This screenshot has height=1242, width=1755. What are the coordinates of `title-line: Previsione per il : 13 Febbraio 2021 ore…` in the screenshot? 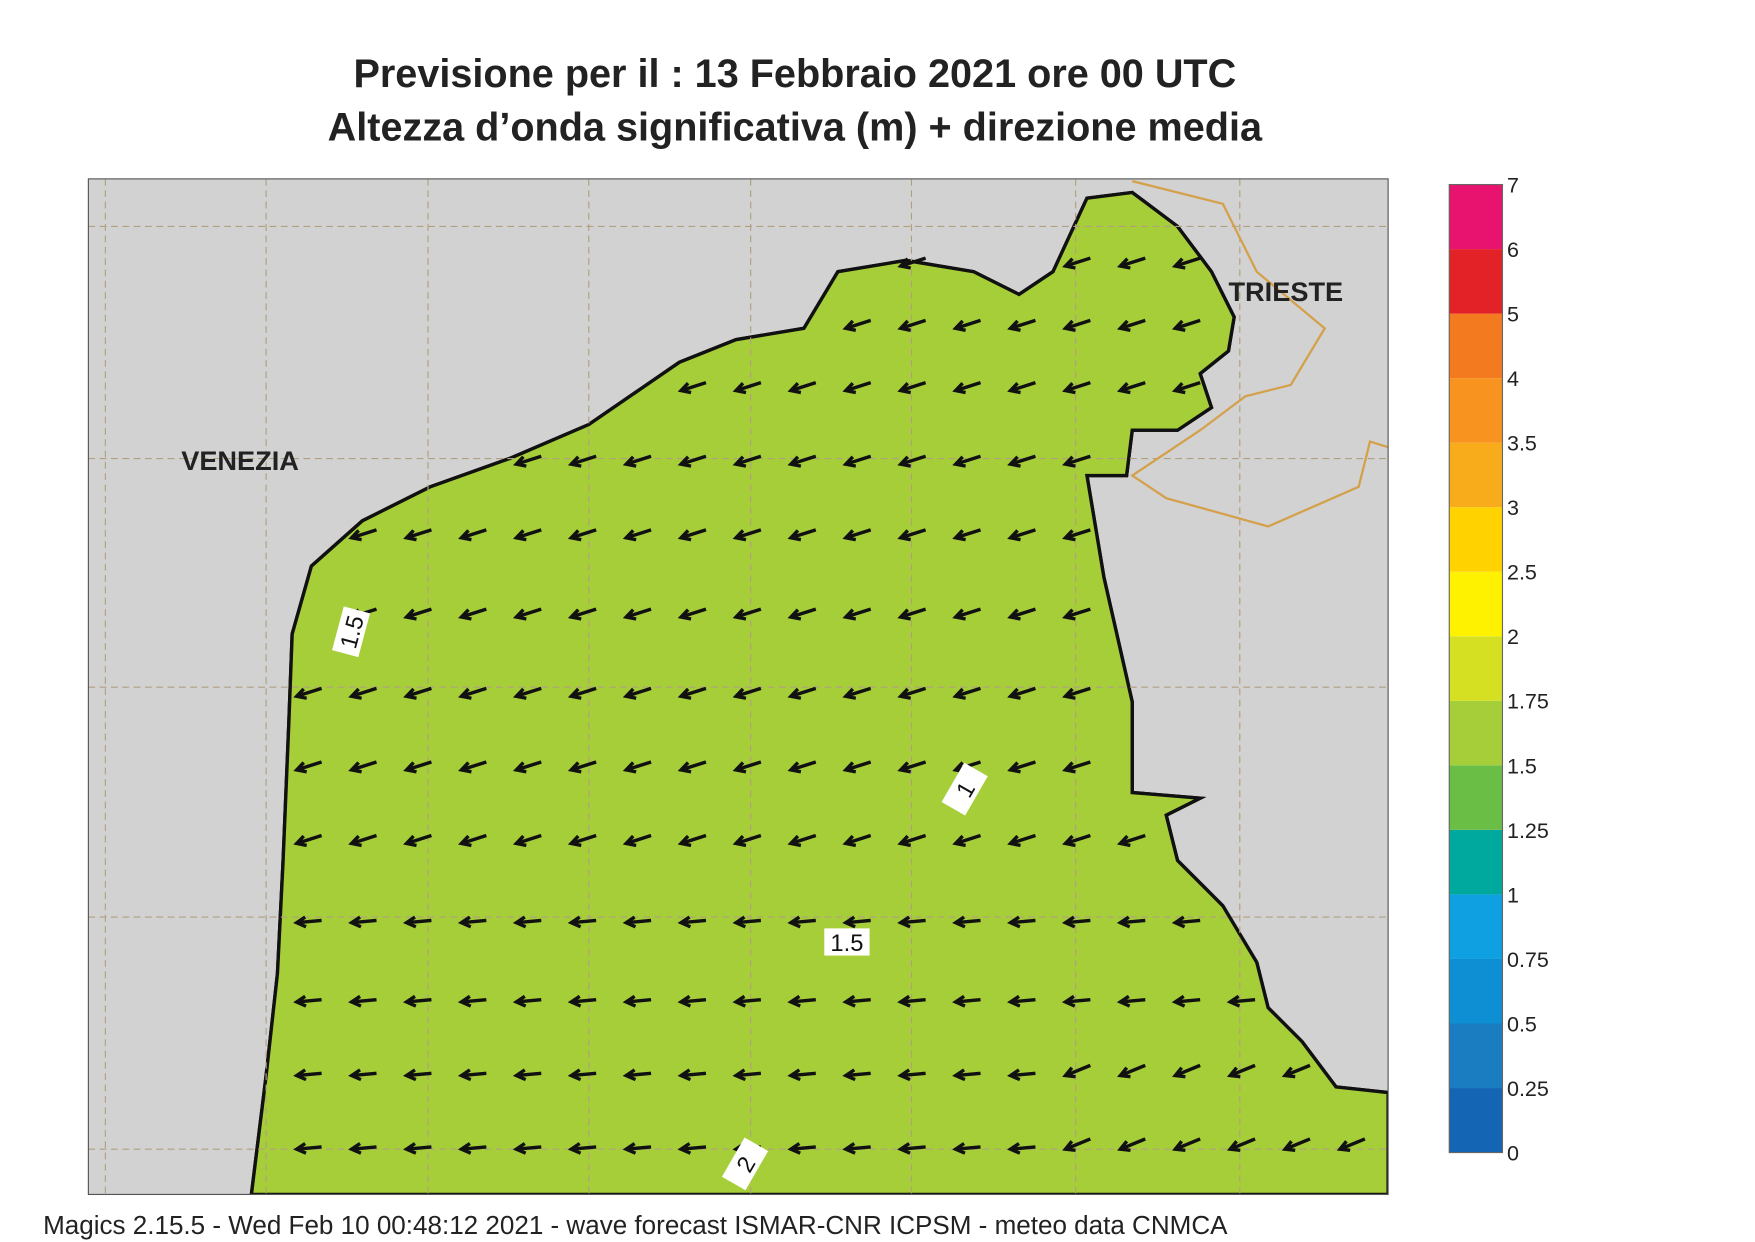 It's located at (794, 74).